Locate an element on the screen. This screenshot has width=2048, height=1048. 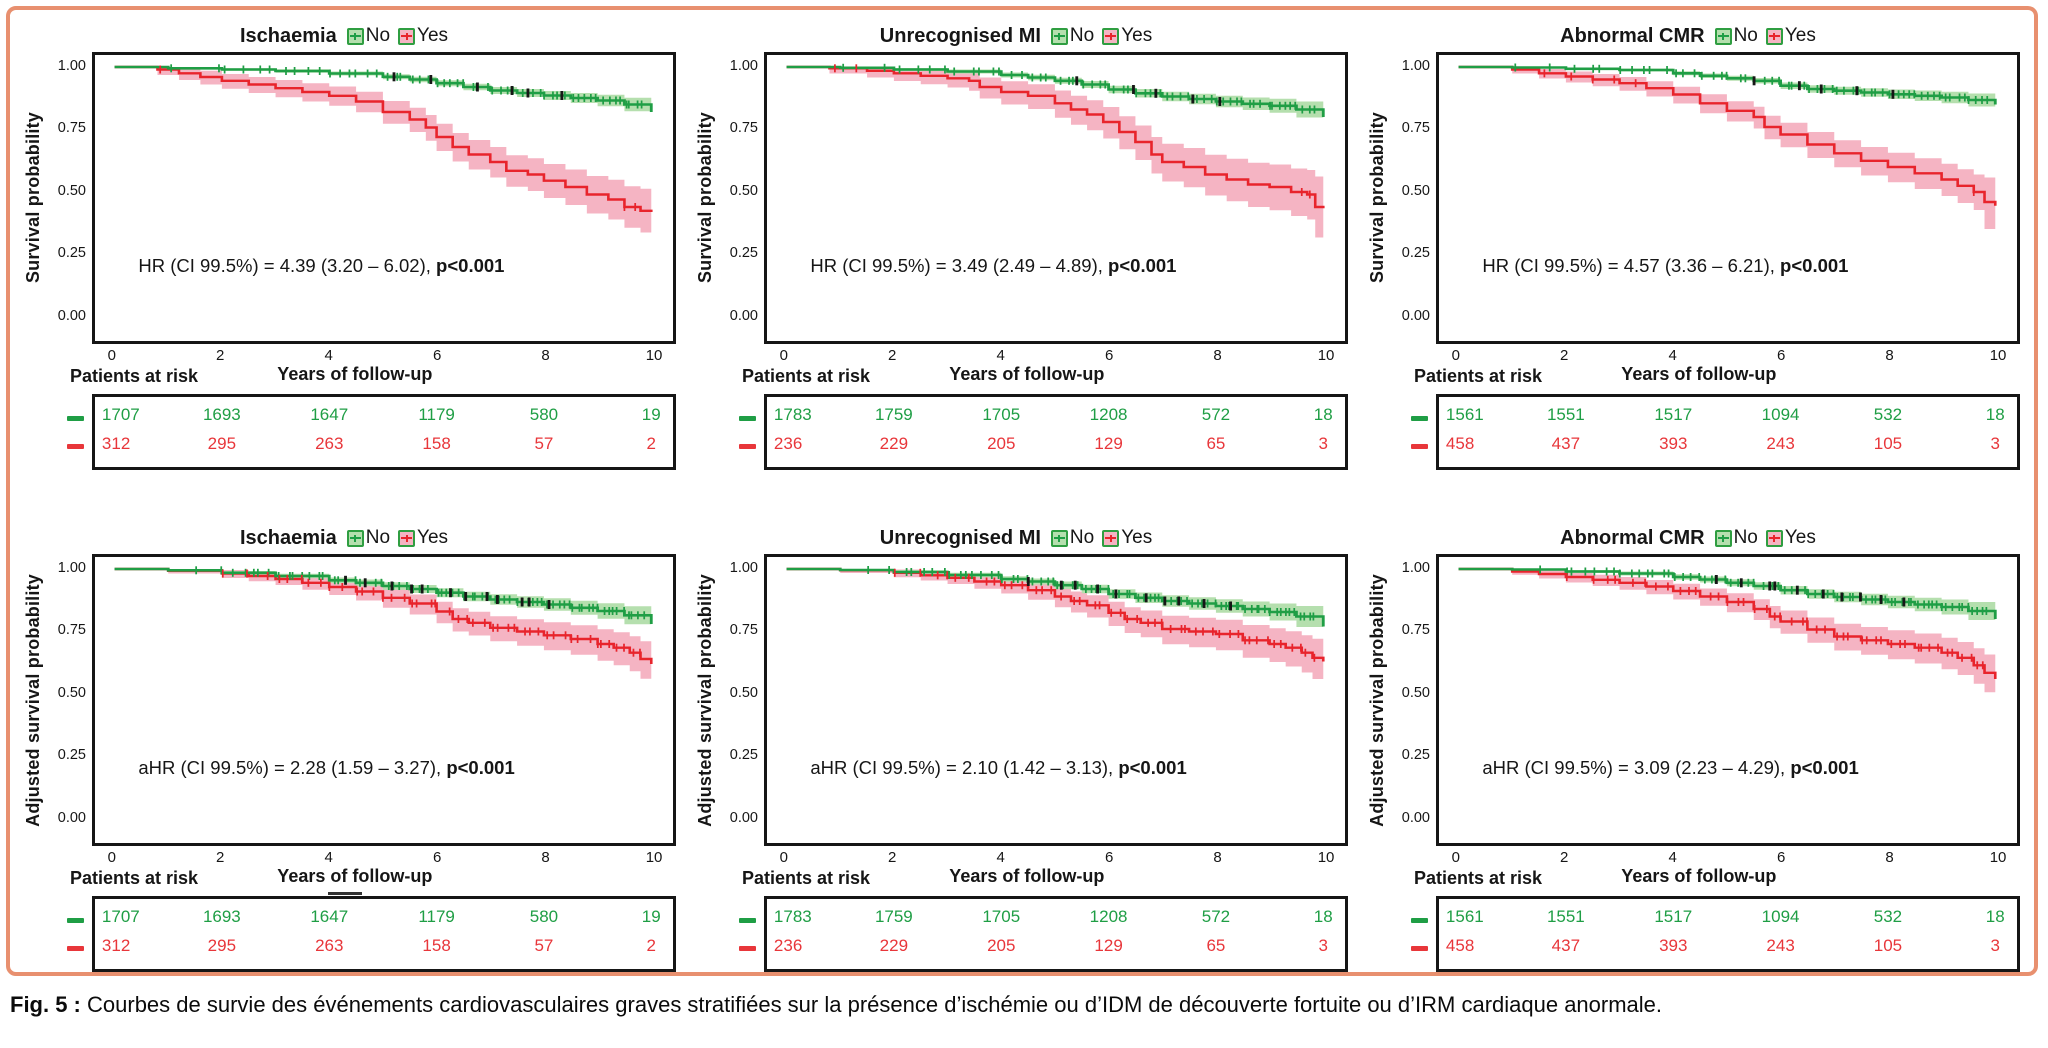
risk-count: 1208 is located at coordinates (1108, 414).